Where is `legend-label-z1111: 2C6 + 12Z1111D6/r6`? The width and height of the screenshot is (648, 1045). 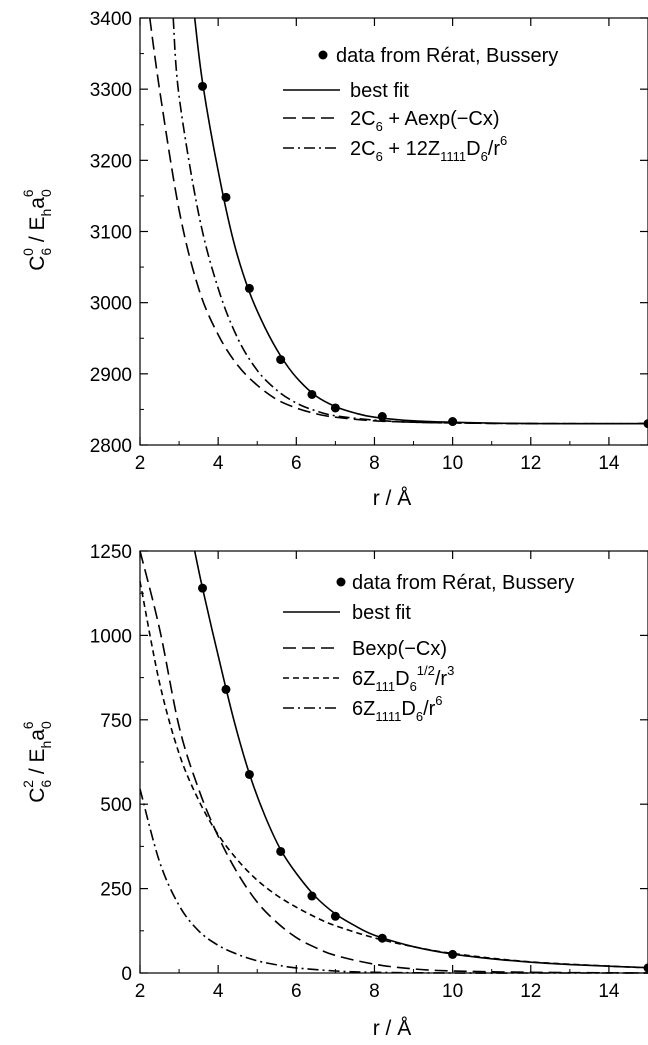 legend-label-z1111: 2C6 + 12Z1111D6/r6 is located at coordinates (428, 148).